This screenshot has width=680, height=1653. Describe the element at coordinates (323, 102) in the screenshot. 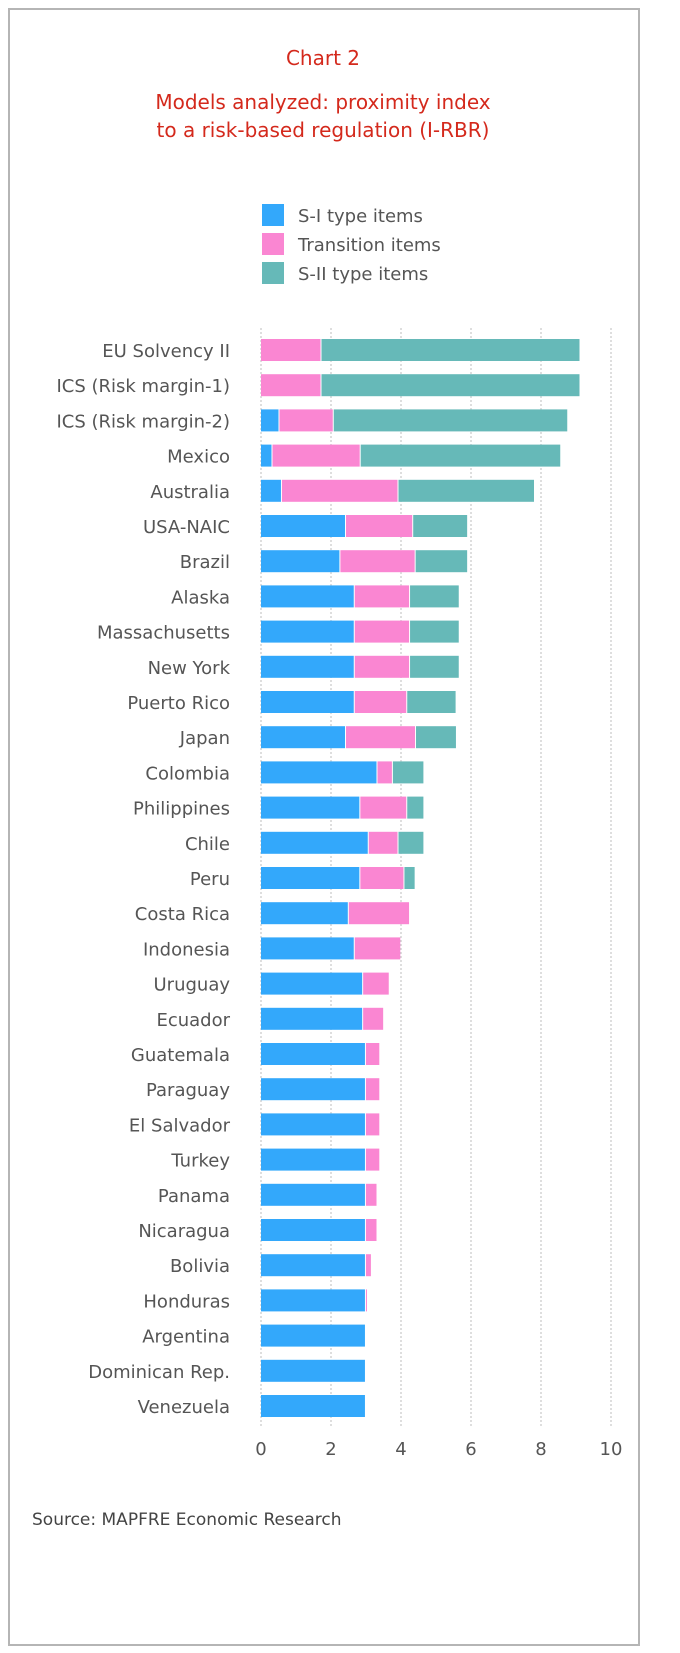

I see `chart-title-line-1: Models analyzed: proximity index` at that location.